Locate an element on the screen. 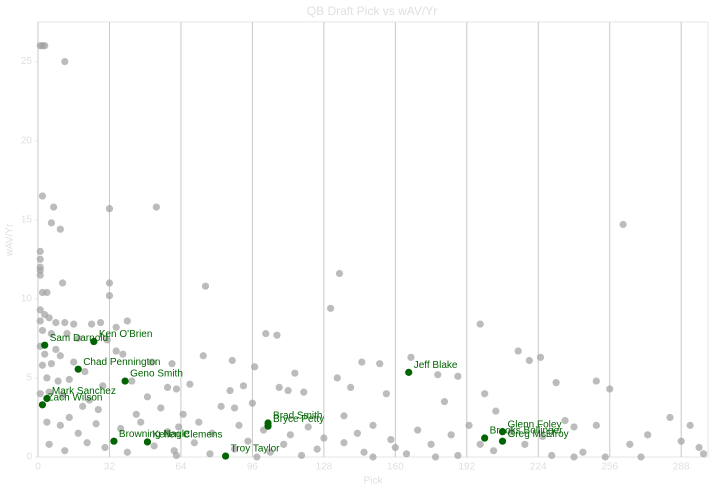 Image resolution: width=715 pixels, height=493 pixels. x-tick-label: 96 is located at coordinates (253, 467).